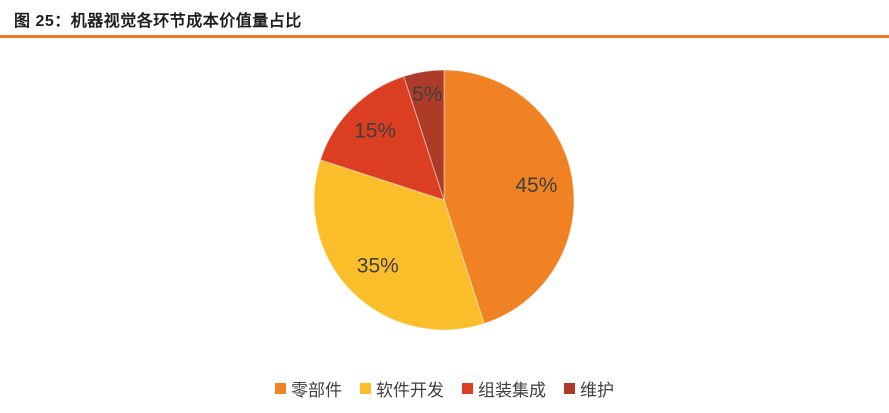  I want to click on legend: 零部件 软件开发 组装集成 维护, so click(444, 388).